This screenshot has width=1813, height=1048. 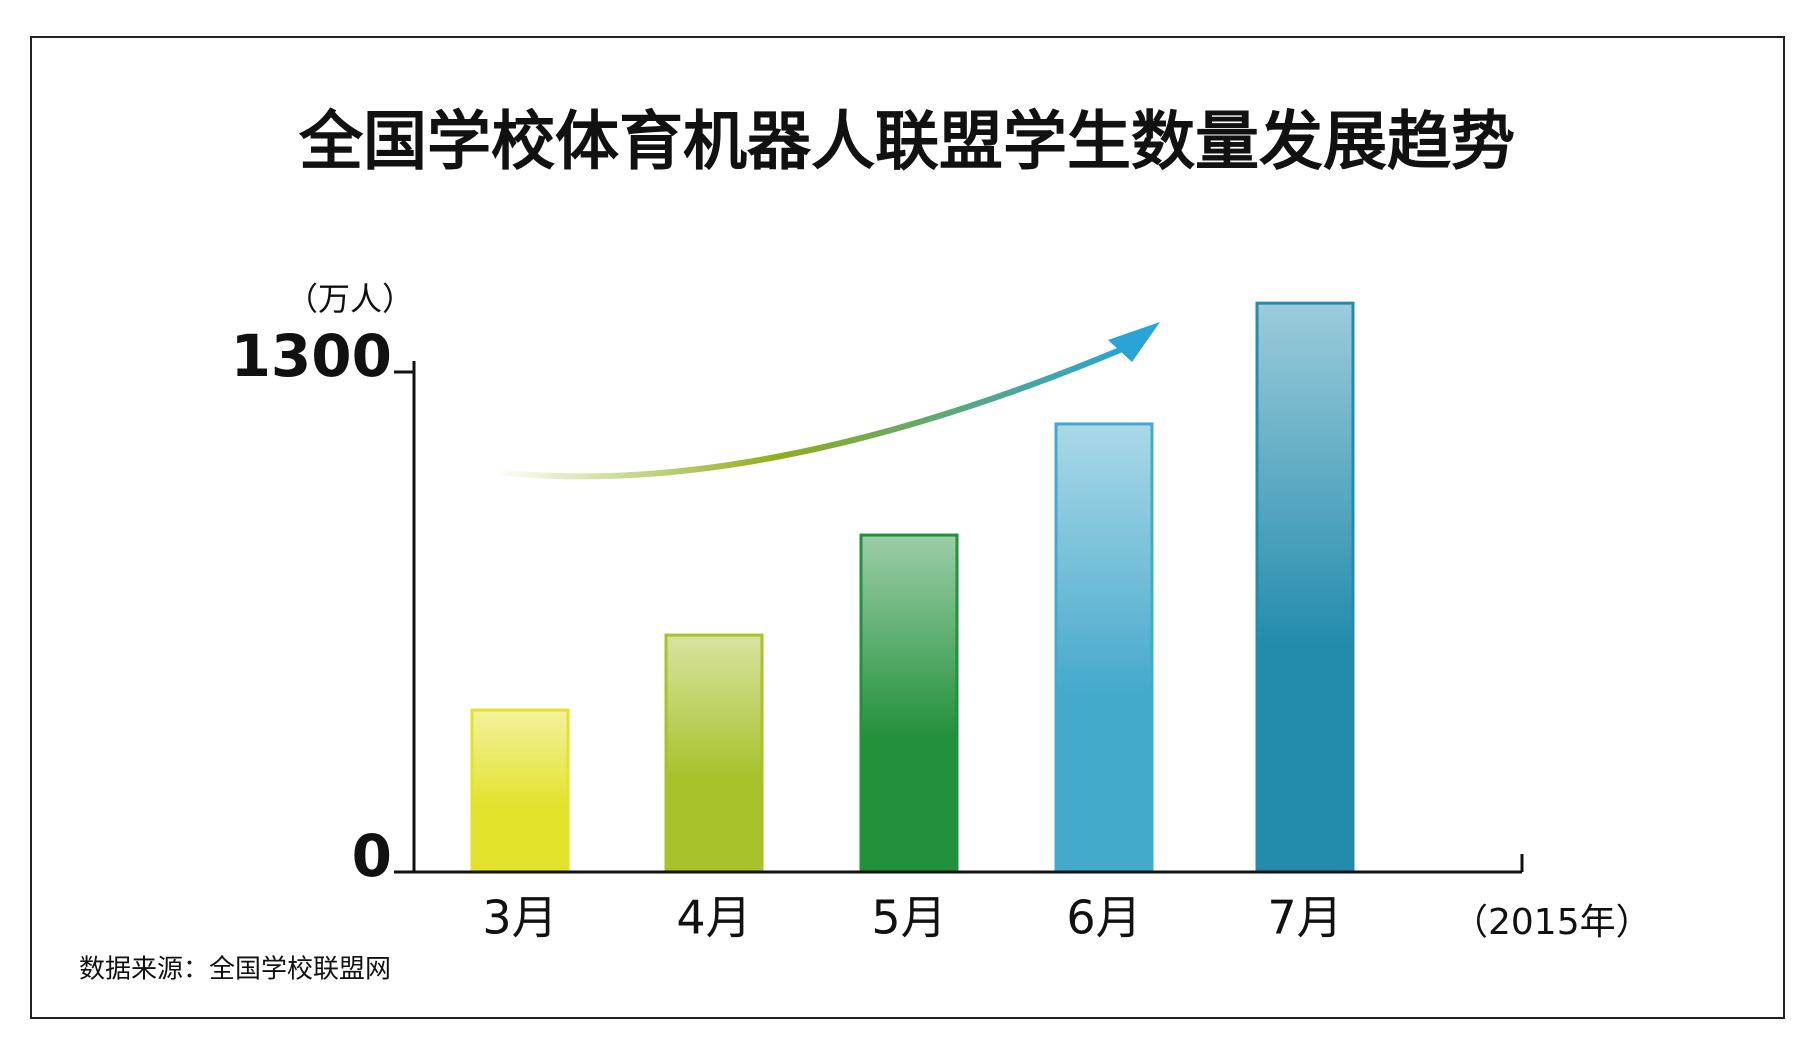 What do you see at coordinates (1552, 922) in the screenshot?
I see `x-suffix: （2015年）` at bounding box center [1552, 922].